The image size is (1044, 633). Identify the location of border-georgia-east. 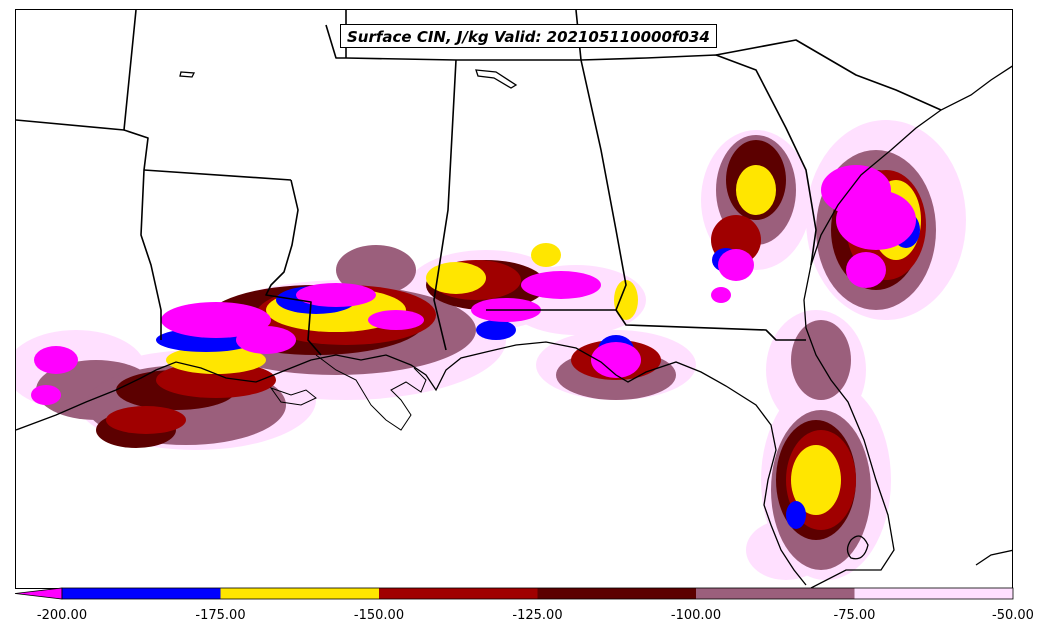
(698, 160).